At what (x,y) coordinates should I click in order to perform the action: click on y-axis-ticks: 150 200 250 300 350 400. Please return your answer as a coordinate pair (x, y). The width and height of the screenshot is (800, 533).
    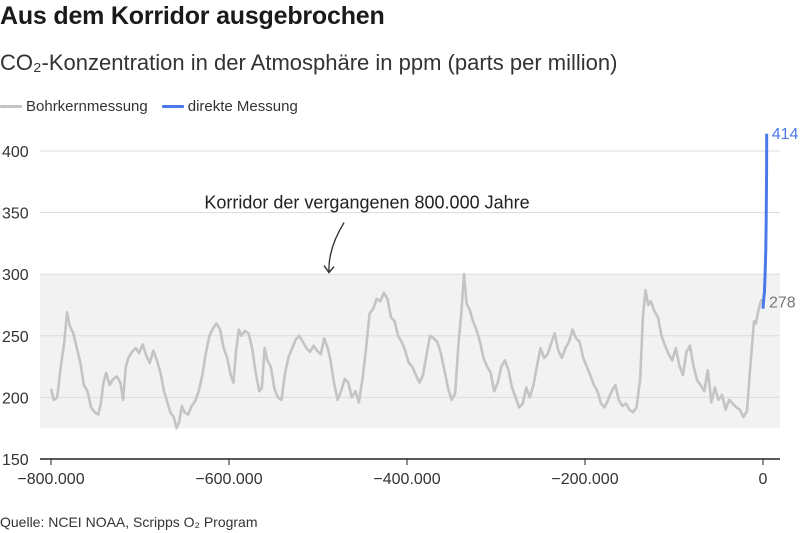
    Looking at the image, I should click on (15, 306).